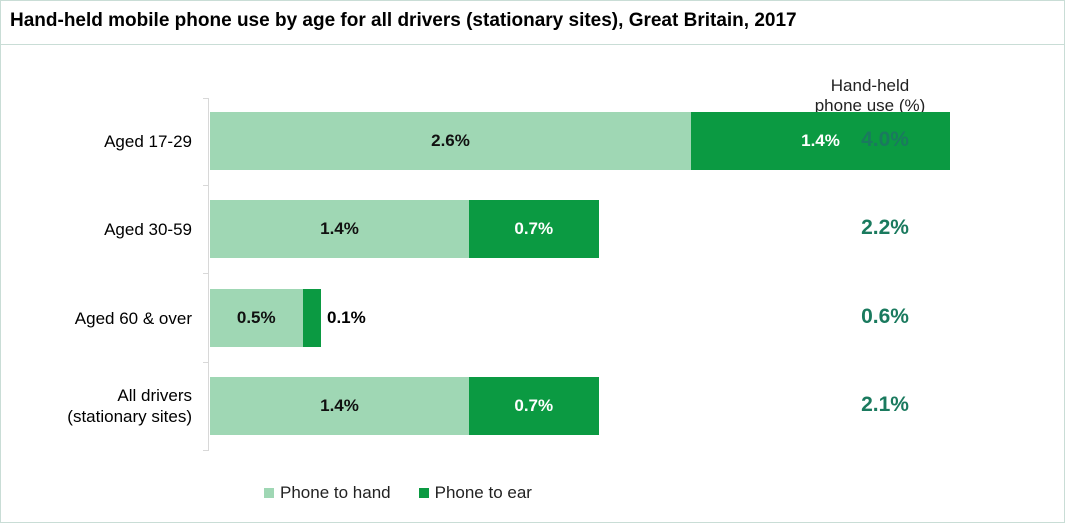  I want to click on bar-segment-phone-to-ear: 1.4%, so click(820, 141).